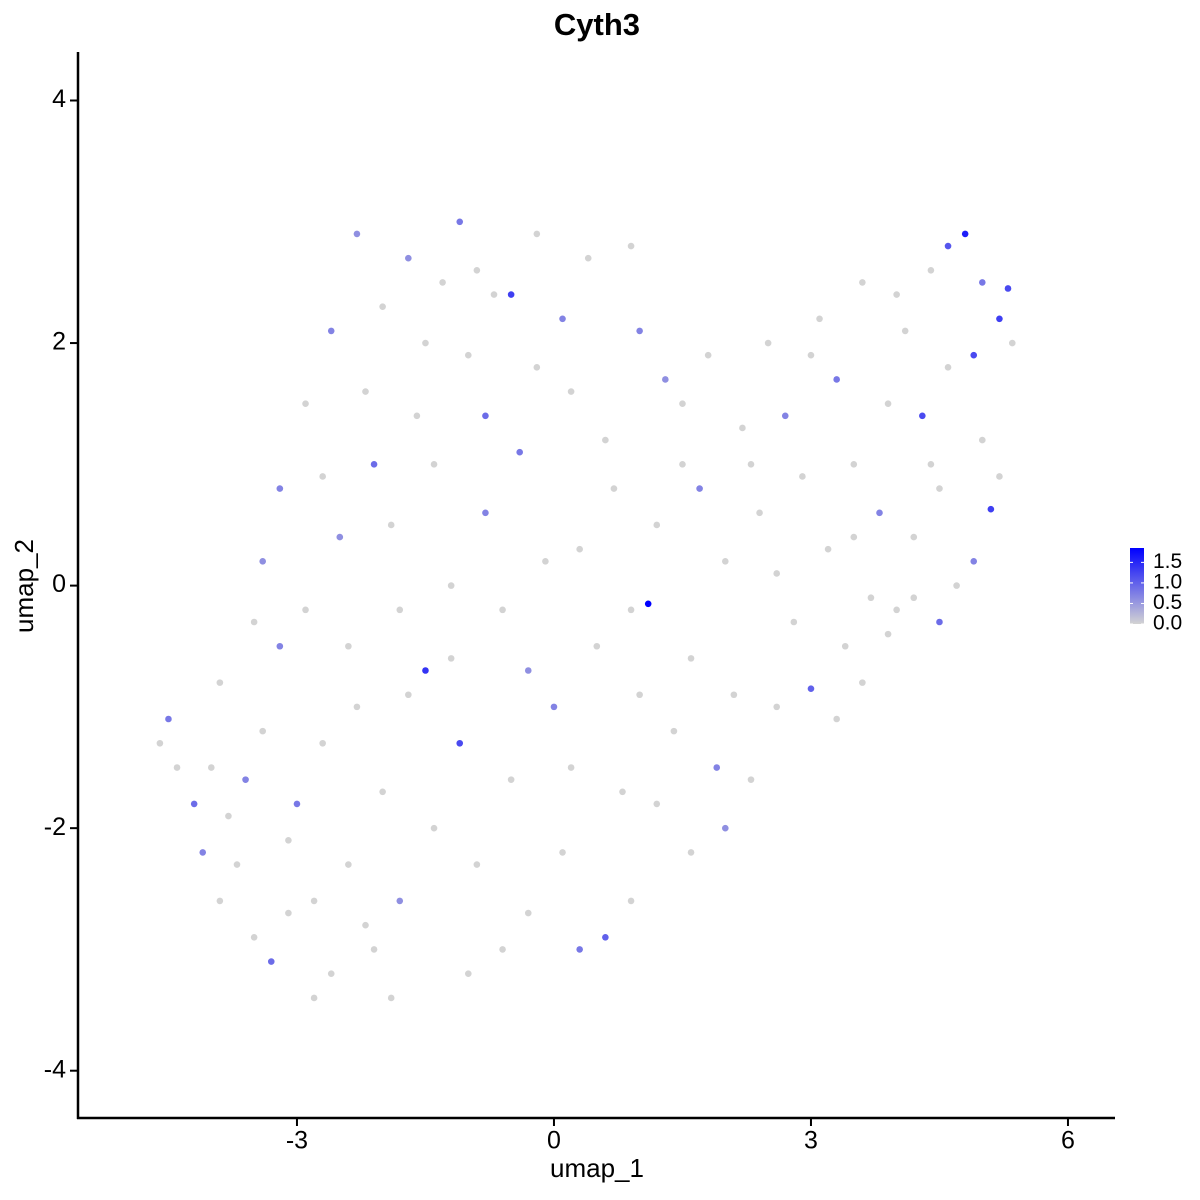  Describe the element at coordinates (597, 24) in the screenshot. I see `chart-title: Cyth3` at that location.